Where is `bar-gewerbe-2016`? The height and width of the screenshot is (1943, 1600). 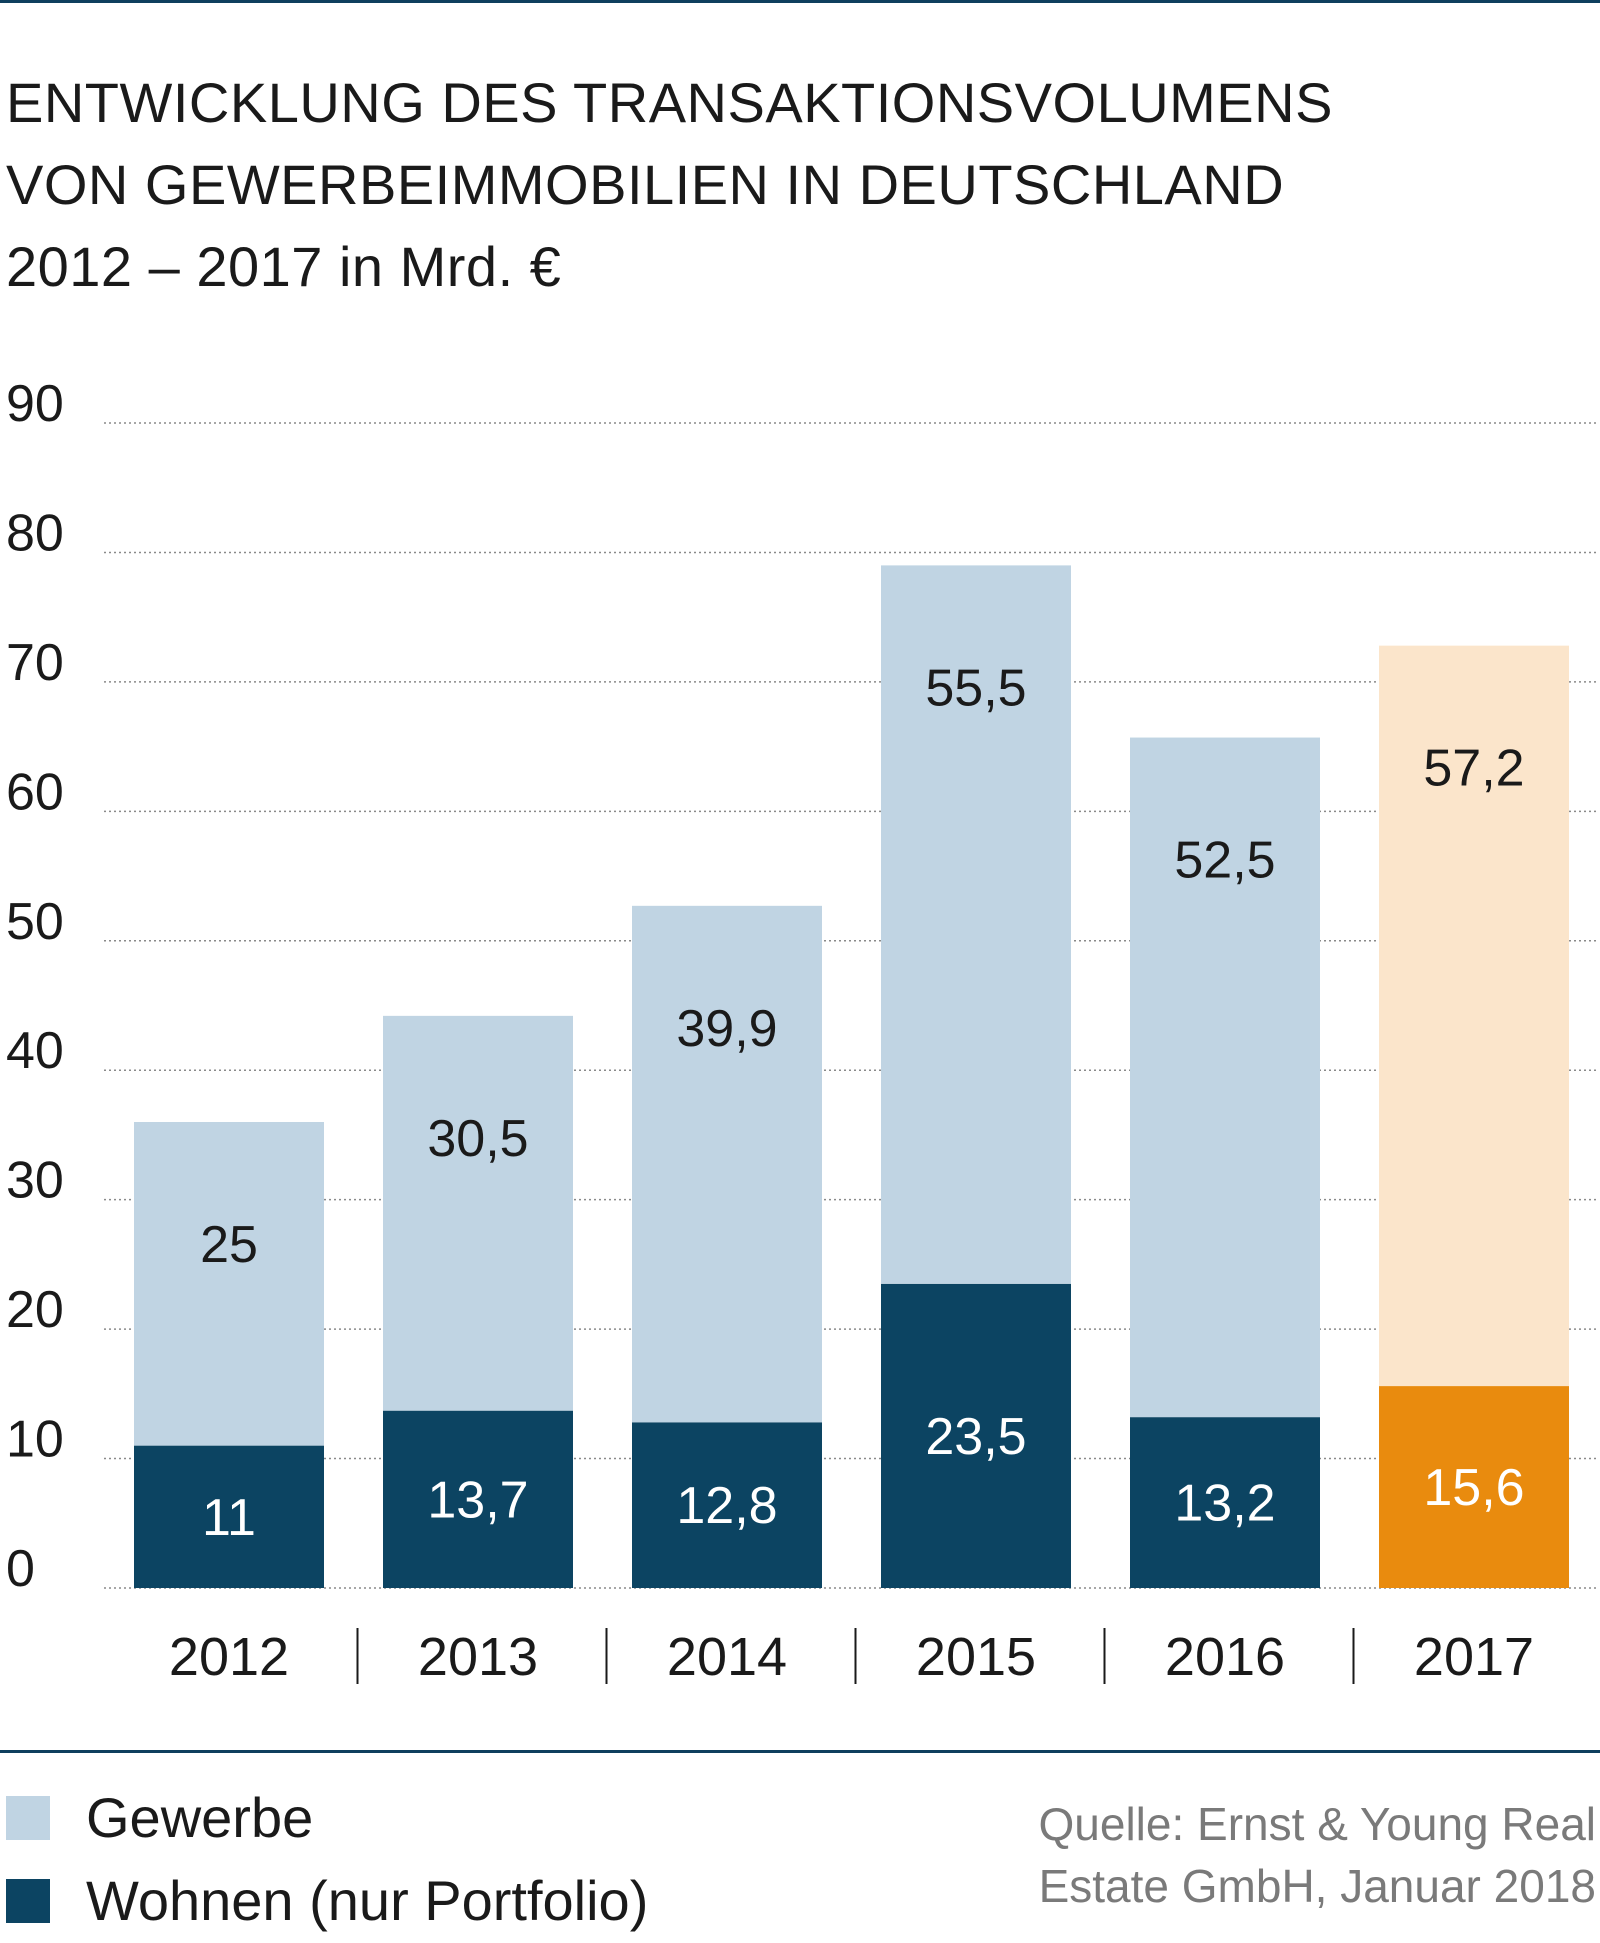
bar-gewerbe-2016 is located at coordinates (1225, 1077).